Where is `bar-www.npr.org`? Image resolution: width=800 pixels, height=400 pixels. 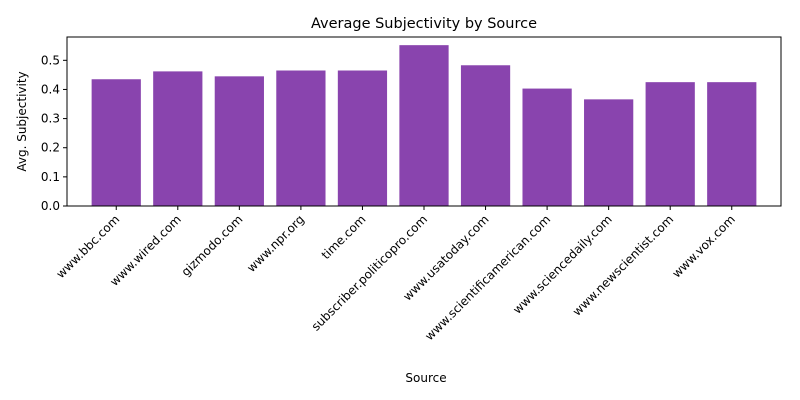 bar-www.npr.org is located at coordinates (301, 138).